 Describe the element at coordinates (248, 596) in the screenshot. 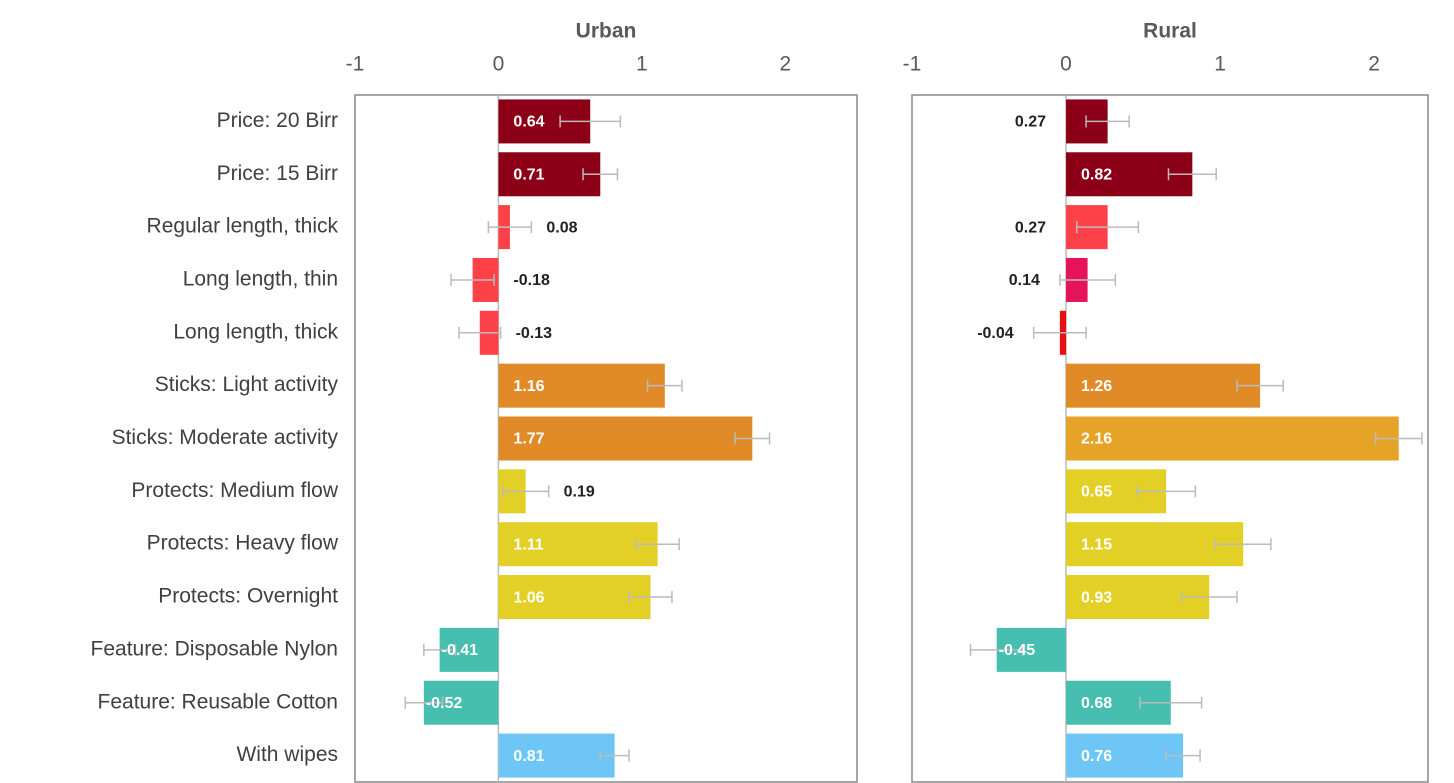

I see `category-label: Protects: Overnight` at that location.